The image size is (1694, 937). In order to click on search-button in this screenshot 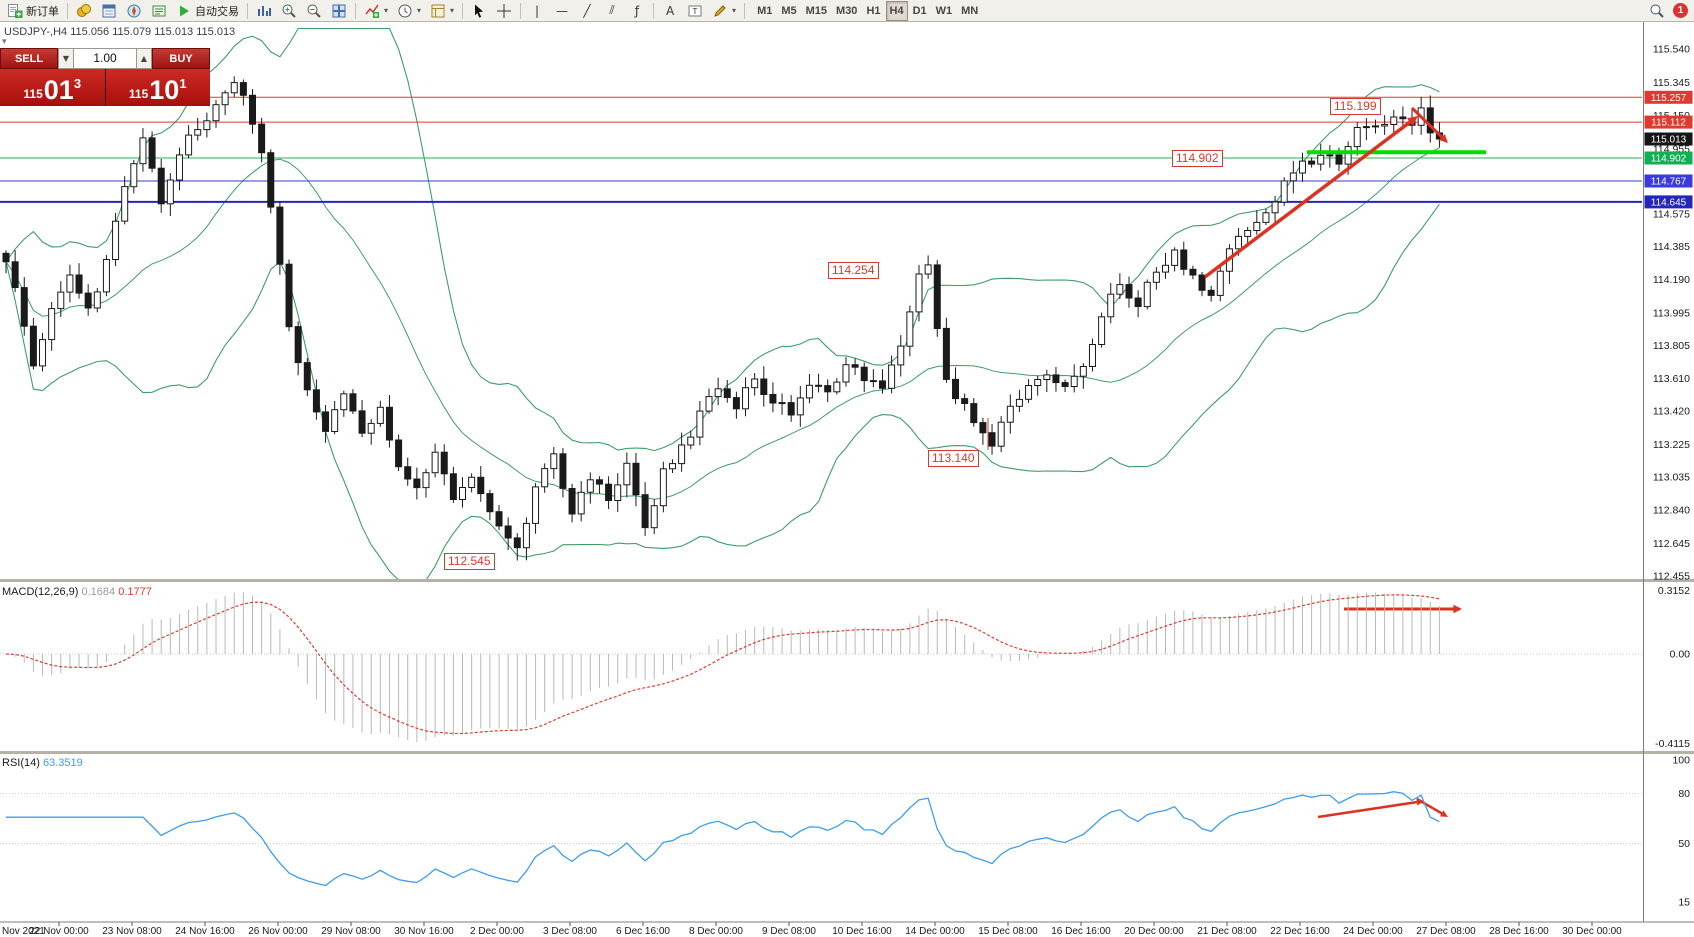, I will do `click(1657, 11)`.